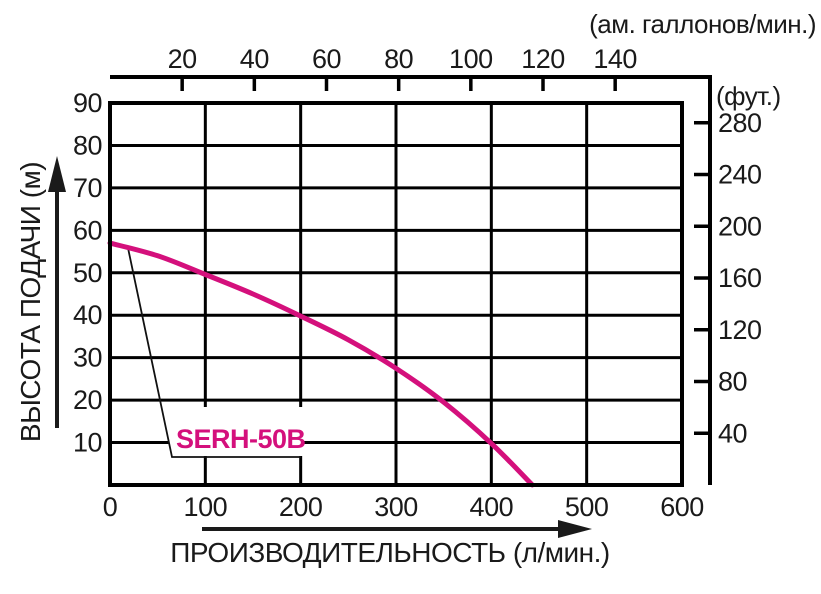  What do you see at coordinates (702, 24) in the screenshot?
I see `top-axis-unit-label: (ам. галлонов/мин.)` at bounding box center [702, 24].